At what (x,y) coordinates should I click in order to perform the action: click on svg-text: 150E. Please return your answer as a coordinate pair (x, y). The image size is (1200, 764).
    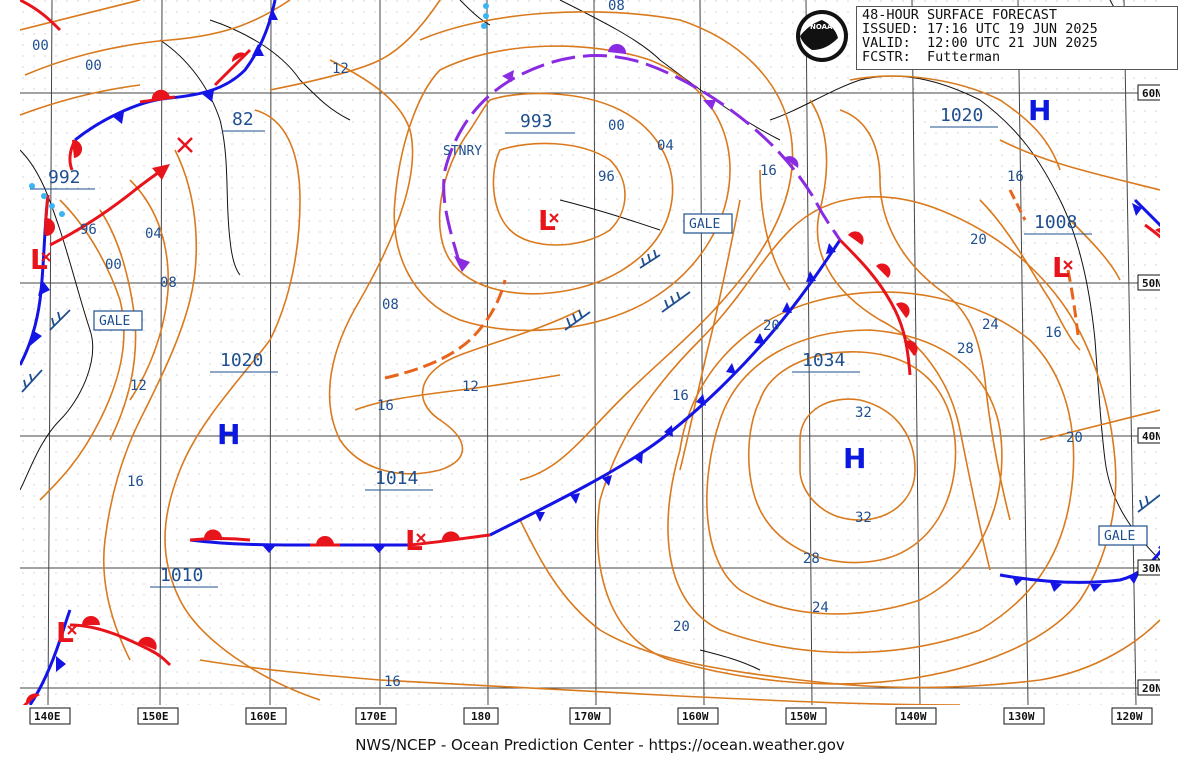
    Looking at the image, I should click on (155, 716).